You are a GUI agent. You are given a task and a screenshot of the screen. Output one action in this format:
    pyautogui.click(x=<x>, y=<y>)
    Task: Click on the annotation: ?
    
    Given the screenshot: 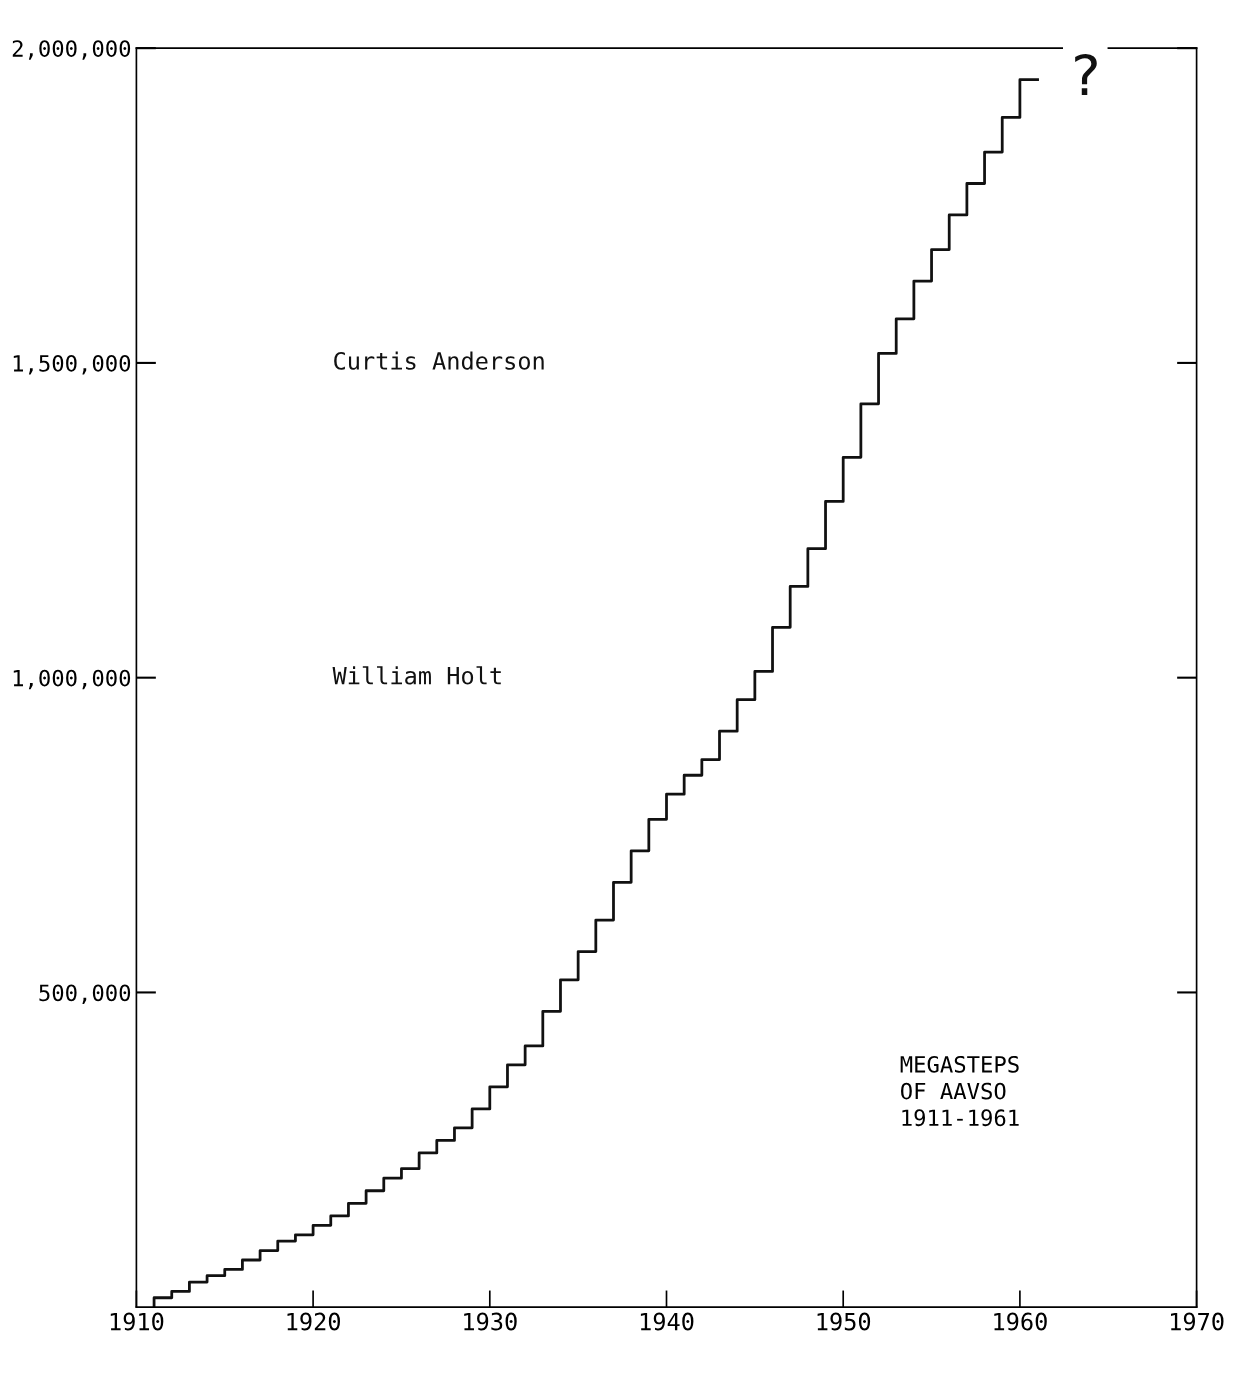 What is the action you would take?
    pyautogui.click(x=1086, y=74)
    